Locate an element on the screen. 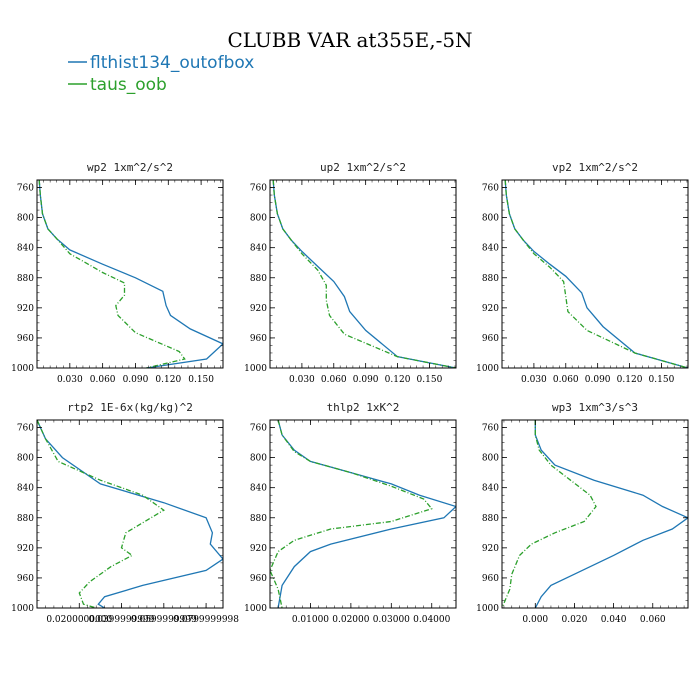 The width and height of the screenshot is (700, 700). plot-frame-up2 is located at coordinates (363, 274).